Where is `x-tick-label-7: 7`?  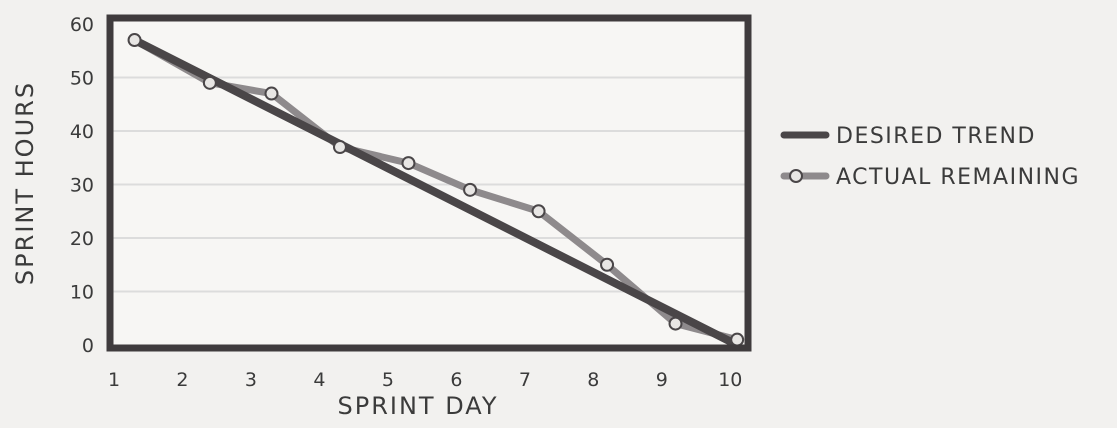 x-tick-label-7: 7 is located at coordinates (525, 380).